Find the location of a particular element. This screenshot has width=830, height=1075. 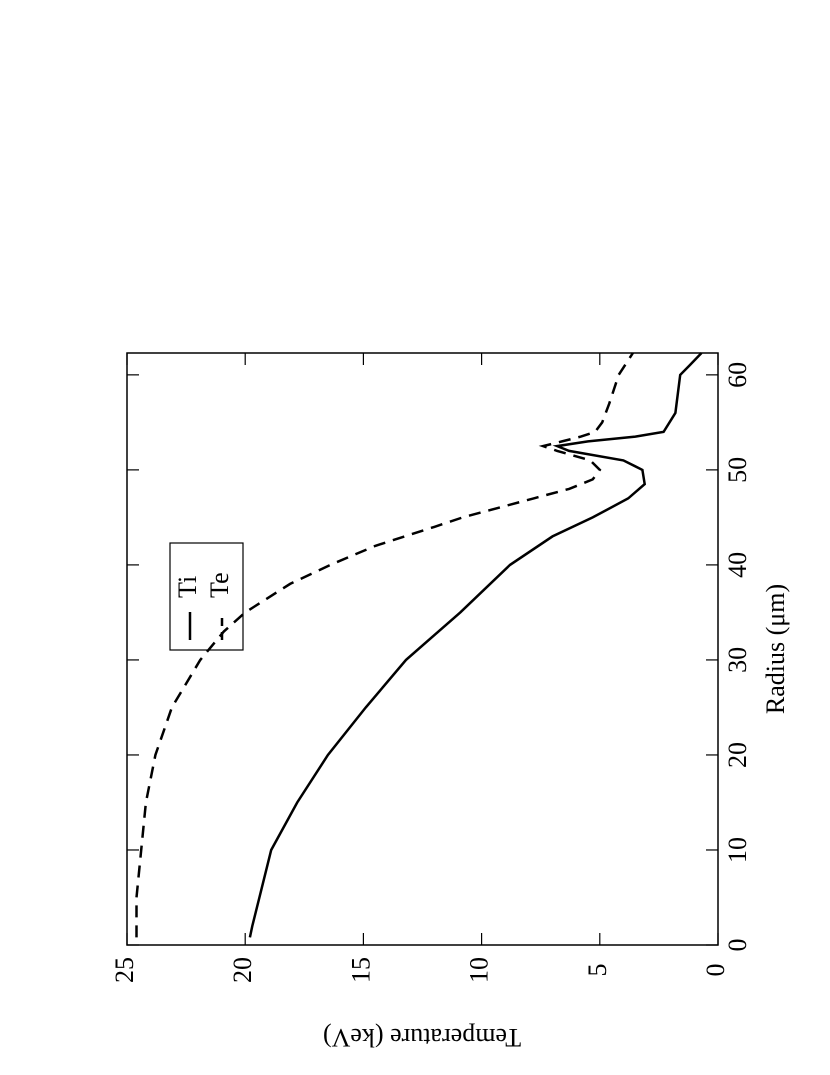

x-tick-label: 20 is located at coordinates (737, 755).